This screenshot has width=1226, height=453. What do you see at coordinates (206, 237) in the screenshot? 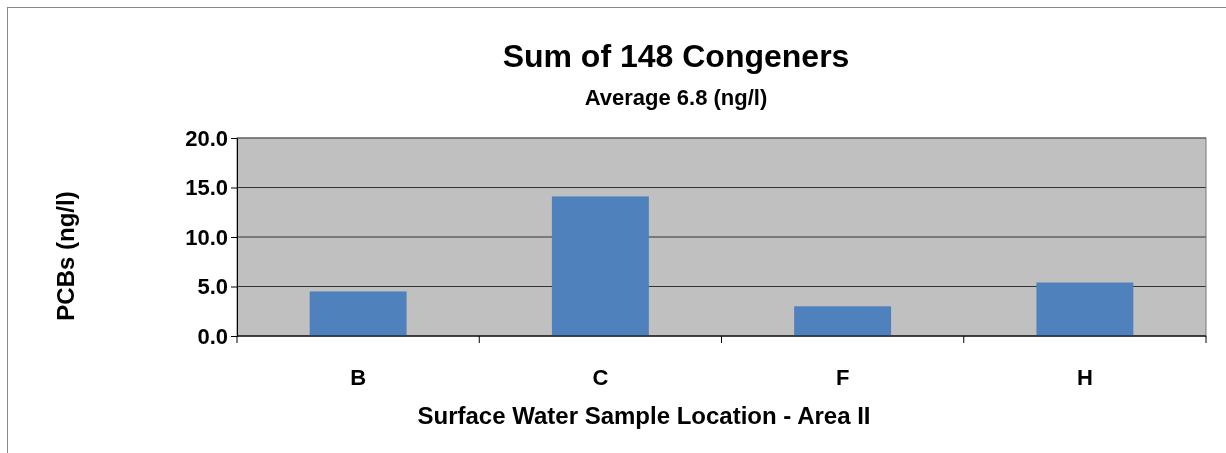
I see `y-tick-label: 10.0` at bounding box center [206, 237].